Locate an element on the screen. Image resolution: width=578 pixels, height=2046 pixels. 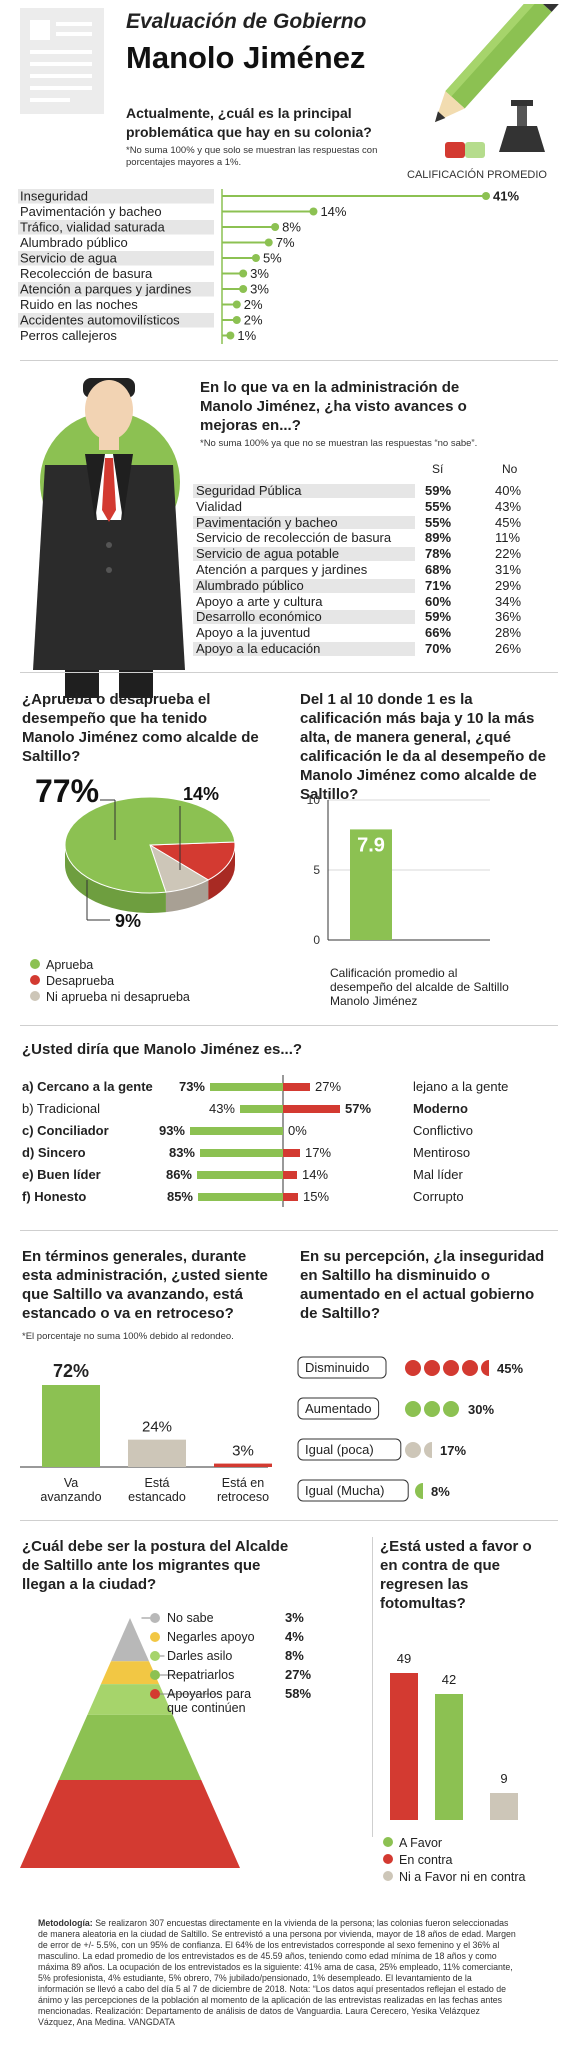
migrants-value-label: 27% is located at coordinates (298, 1674).